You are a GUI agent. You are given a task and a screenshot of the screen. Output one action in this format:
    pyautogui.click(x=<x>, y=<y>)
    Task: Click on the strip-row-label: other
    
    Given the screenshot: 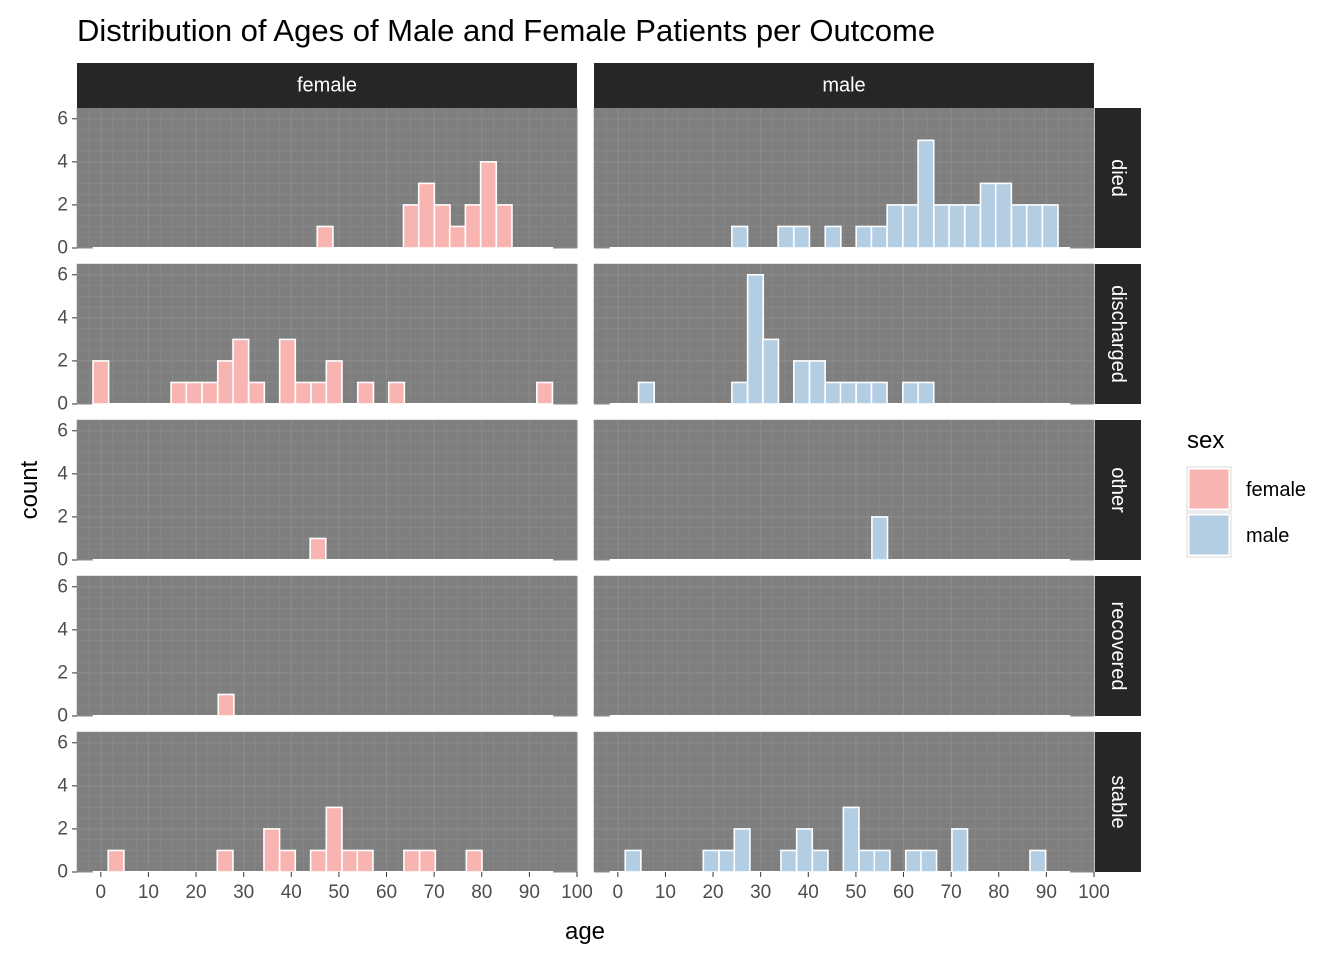 What is the action you would take?
    pyautogui.click(x=1118, y=490)
    